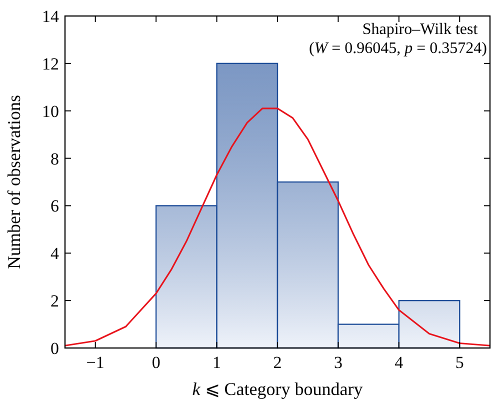  What do you see at coordinates (54, 158) in the screenshot?
I see `y-tick-label: 8` at bounding box center [54, 158].